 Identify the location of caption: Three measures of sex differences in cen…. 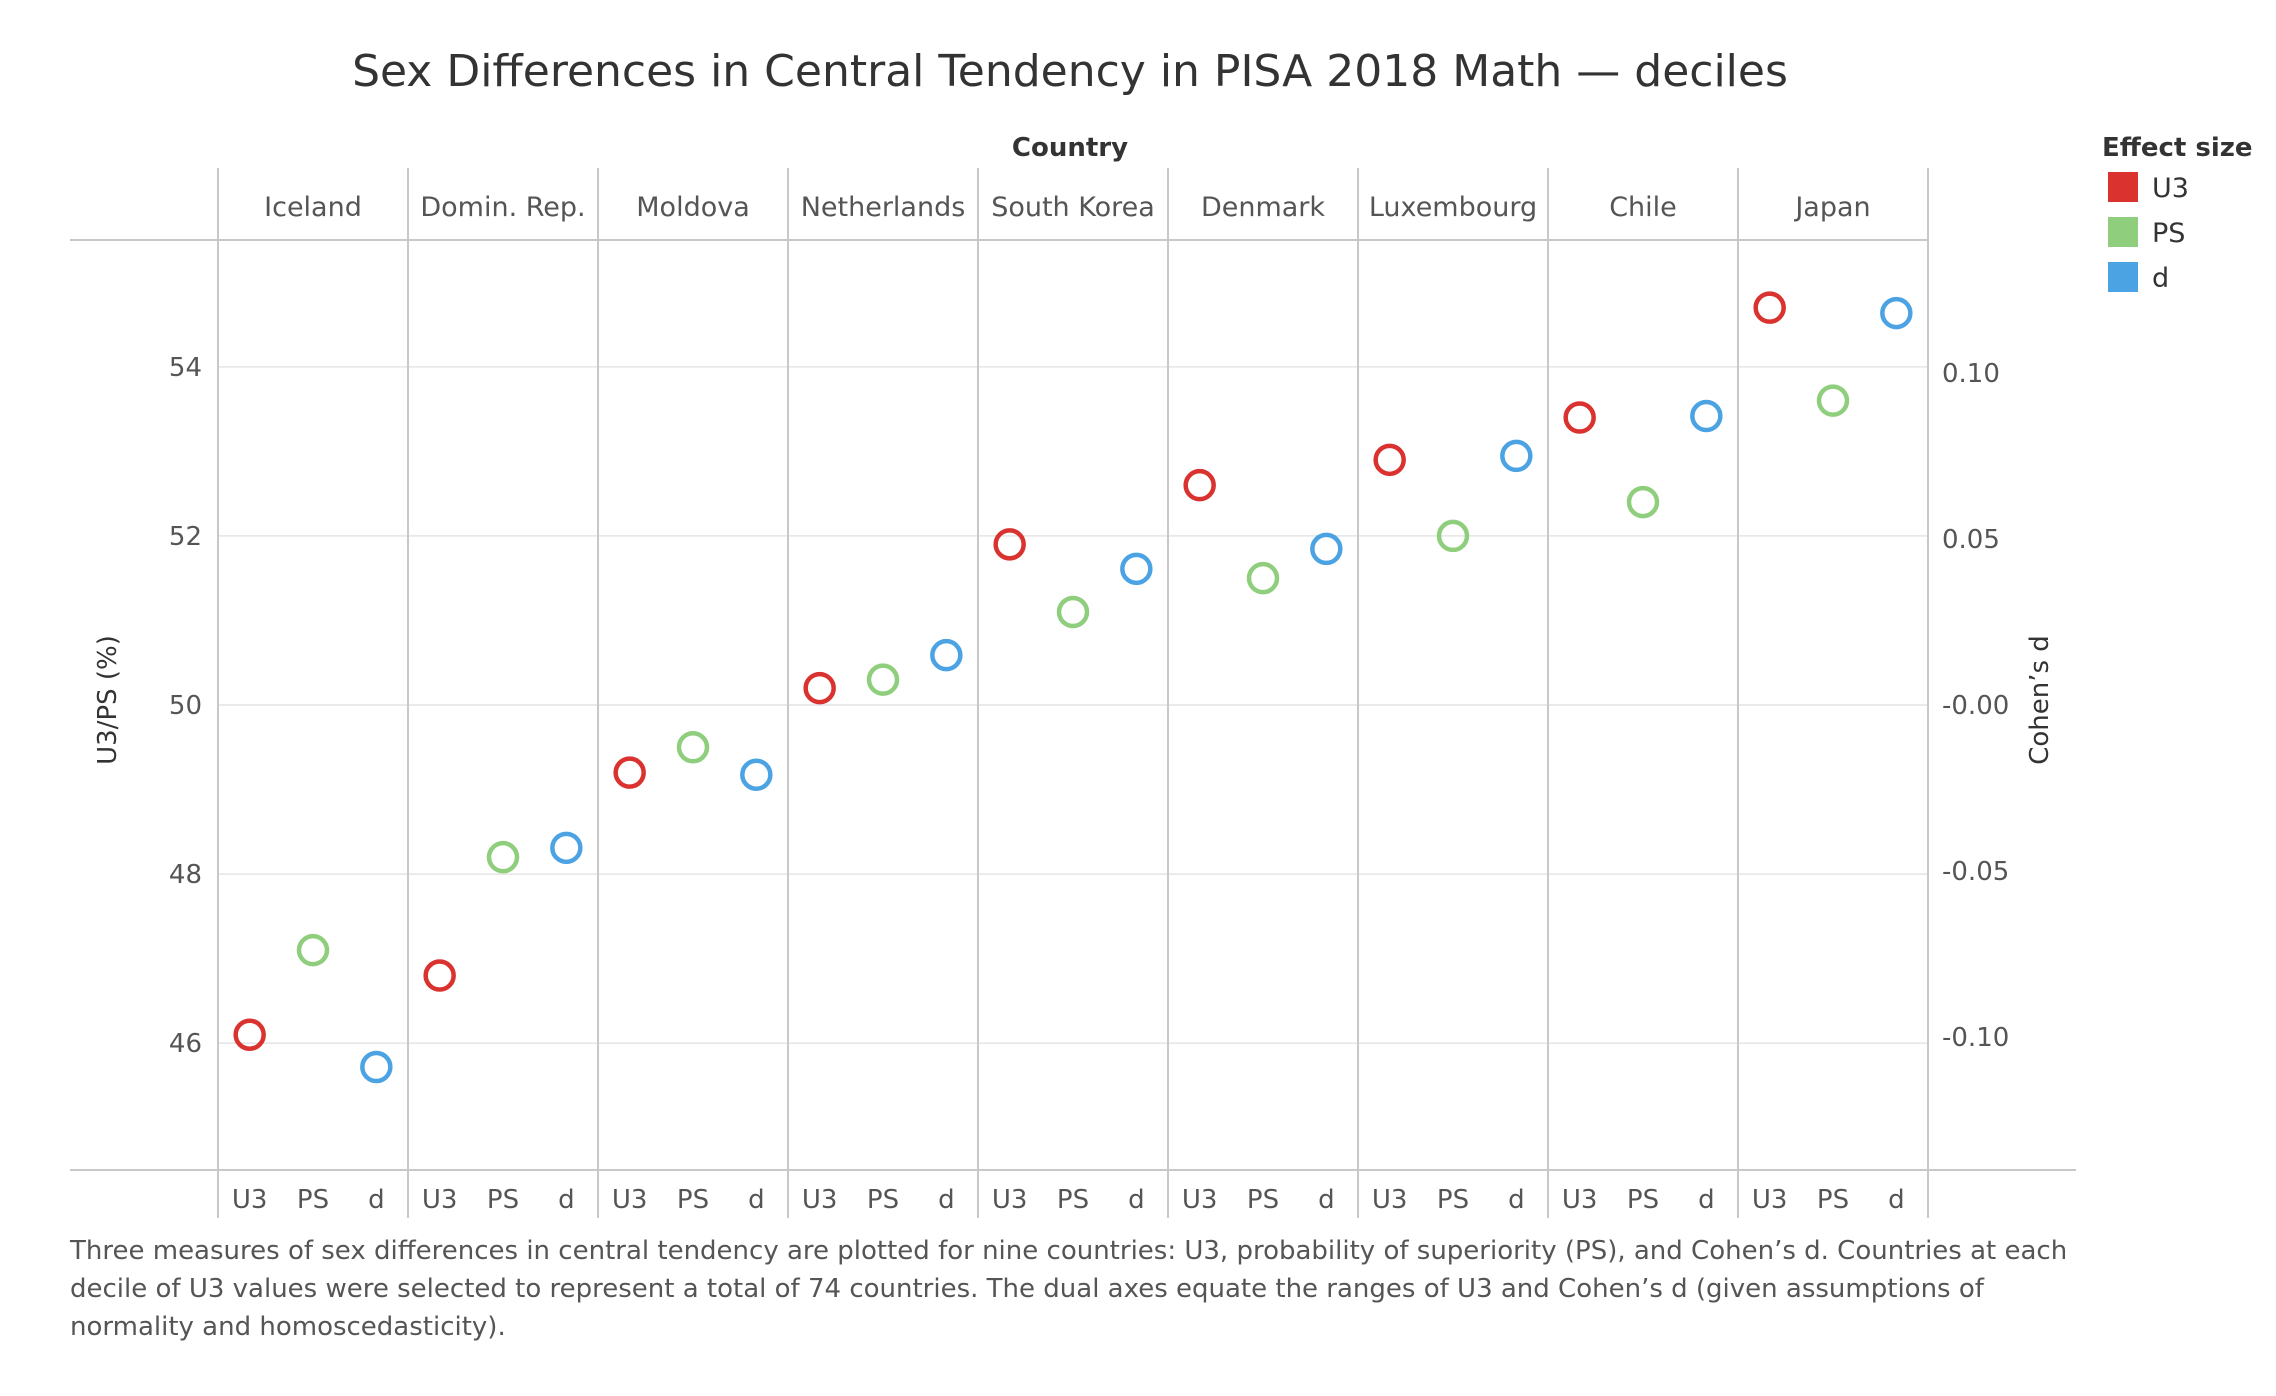
(1069, 1289).